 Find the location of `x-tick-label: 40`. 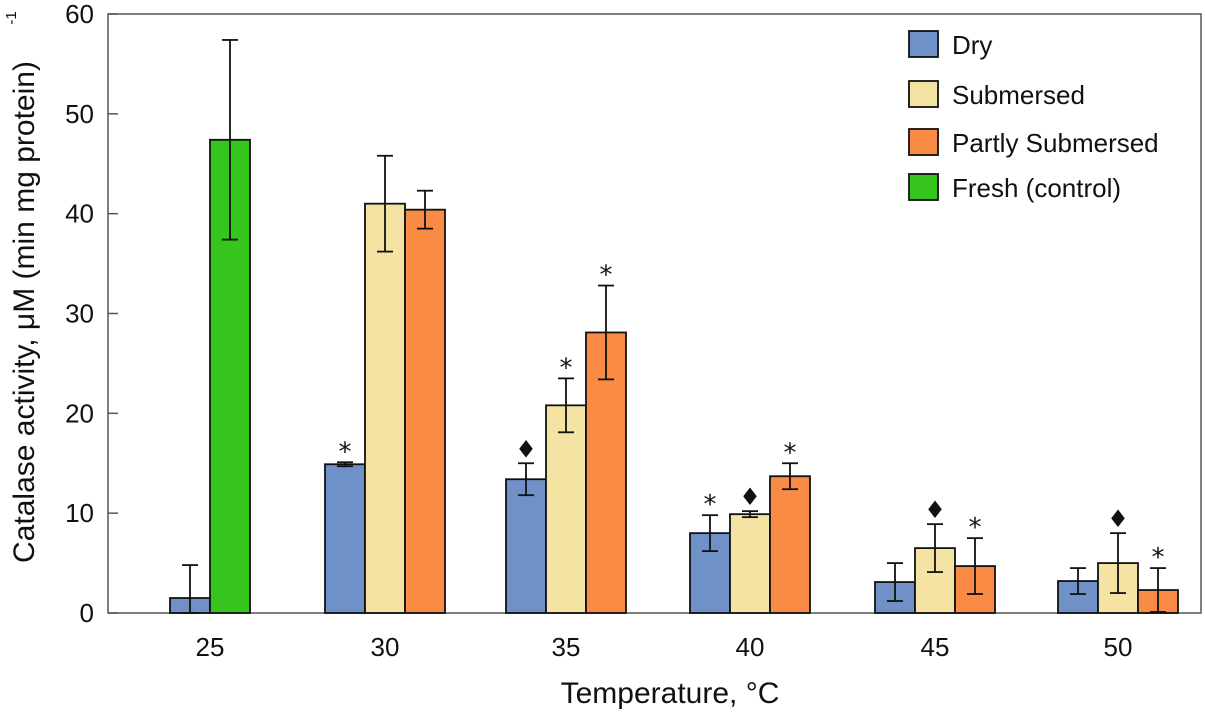

x-tick-label: 40 is located at coordinates (750, 647).